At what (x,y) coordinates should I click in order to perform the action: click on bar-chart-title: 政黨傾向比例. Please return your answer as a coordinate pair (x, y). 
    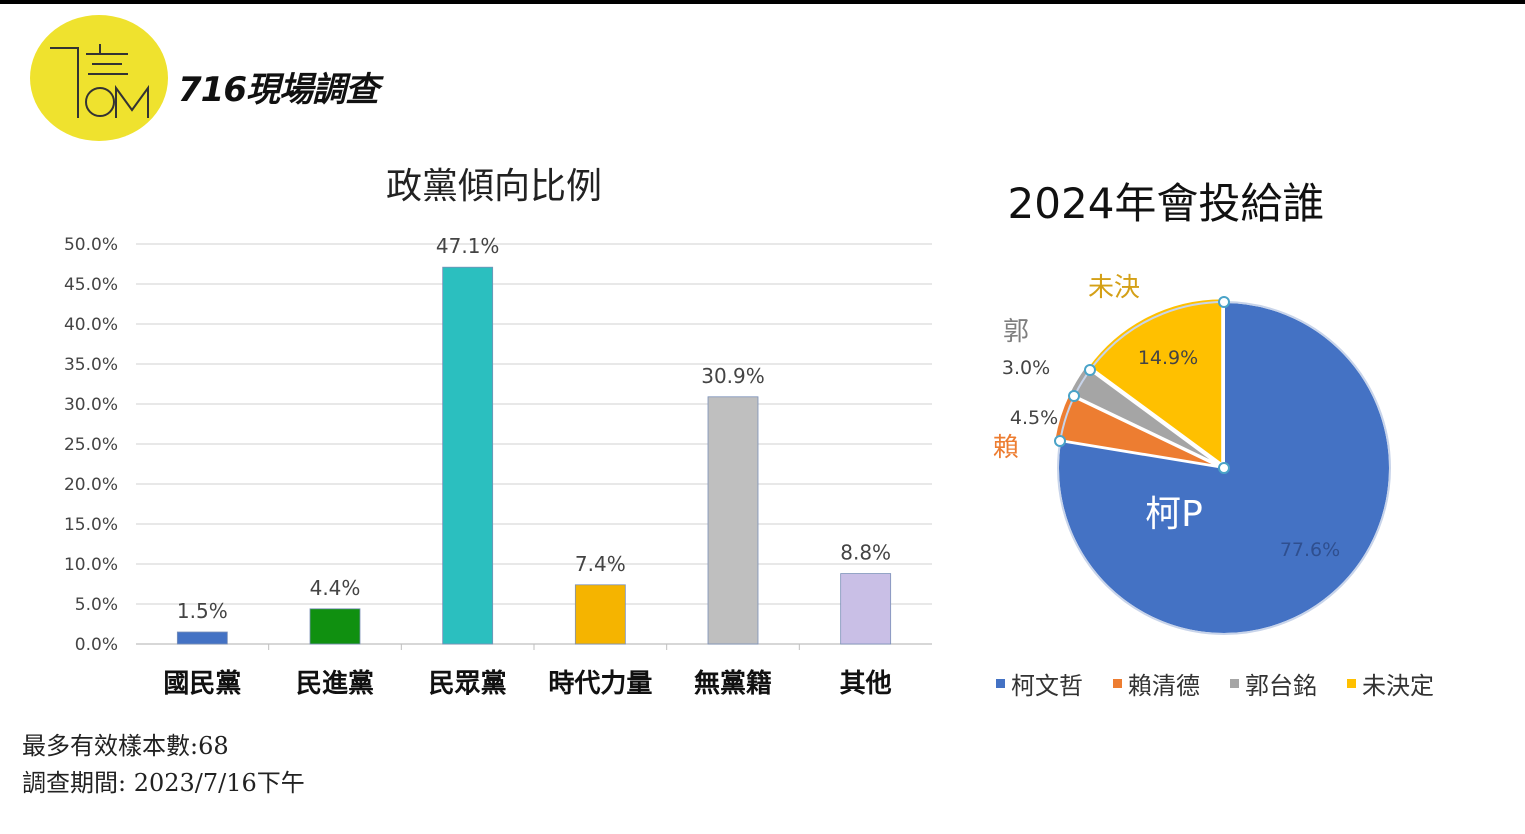
    Looking at the image, I should click on (494, 186).